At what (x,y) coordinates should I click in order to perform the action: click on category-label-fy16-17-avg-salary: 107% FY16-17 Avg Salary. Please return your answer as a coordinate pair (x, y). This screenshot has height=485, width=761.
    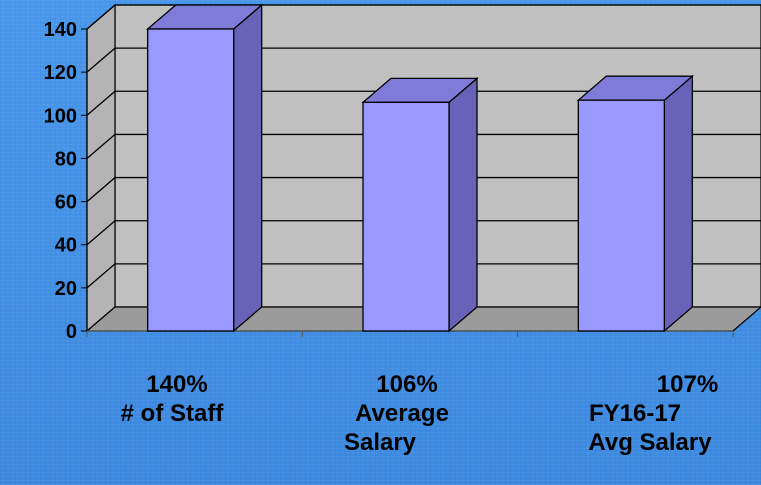
    Looking at the image, I should click on (650, 413).